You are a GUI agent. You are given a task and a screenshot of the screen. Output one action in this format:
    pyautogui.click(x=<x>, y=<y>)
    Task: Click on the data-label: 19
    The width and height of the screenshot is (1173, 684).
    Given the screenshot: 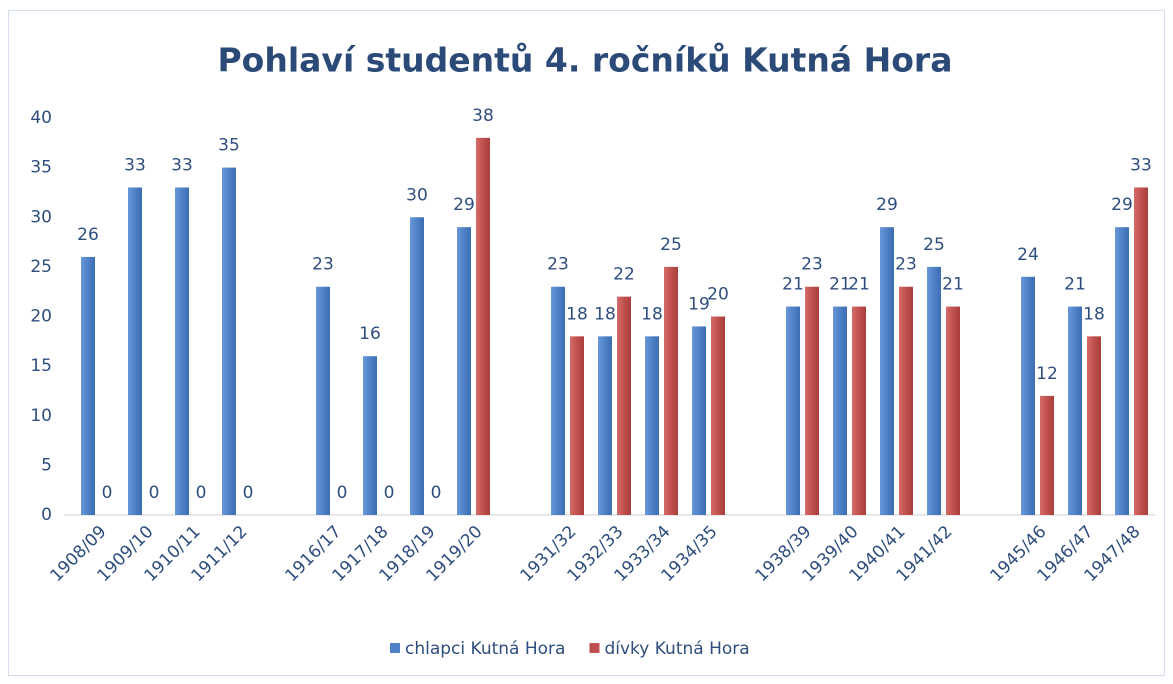 What is the action you would take?
    pyautogui.click(x=699, y=304)
    